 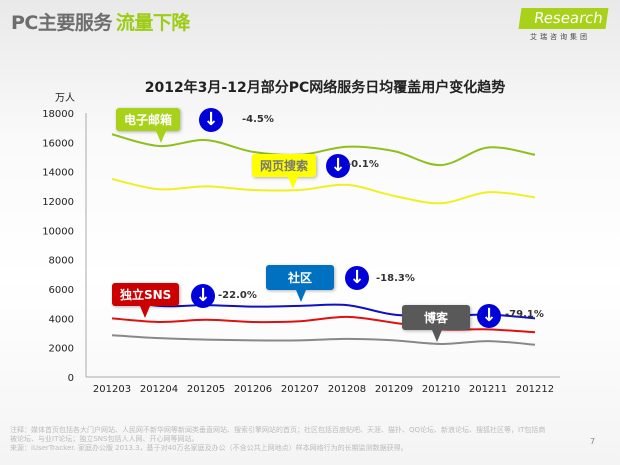 What do you see at coordinates (436, 323) in the screenshot?
I see `callout-blog: 博客` at bounding box center [436, 323].